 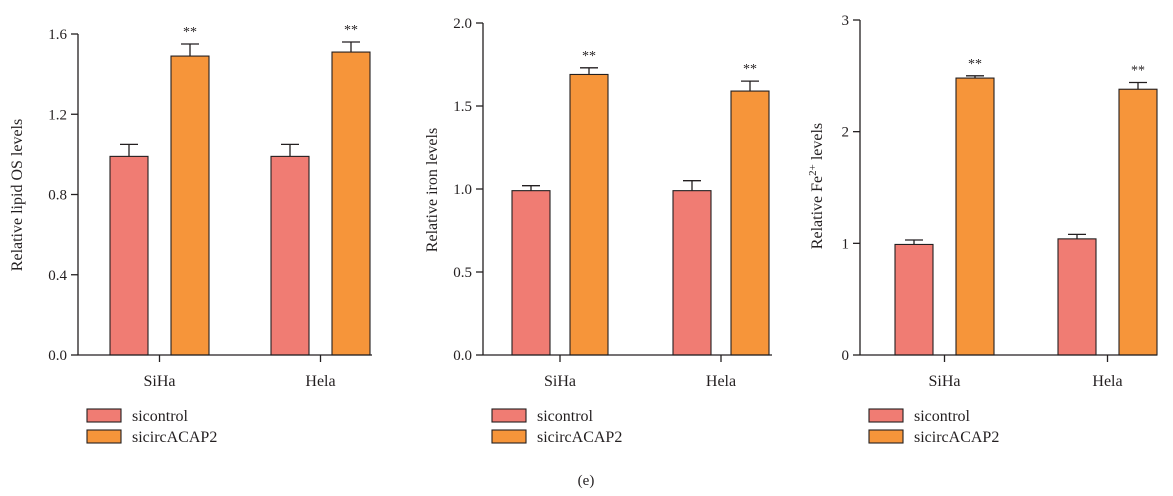 I want to click on y-axis-label-suffix: levels, so click(x=817, y=143).